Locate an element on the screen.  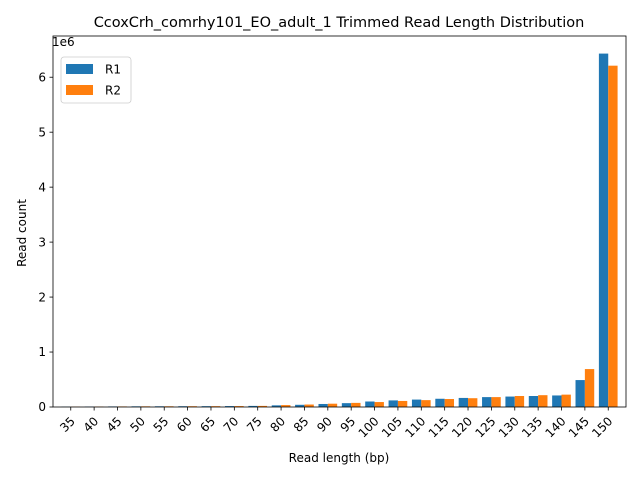
y-tick-label: 0 is located at coordinates (42, 407).